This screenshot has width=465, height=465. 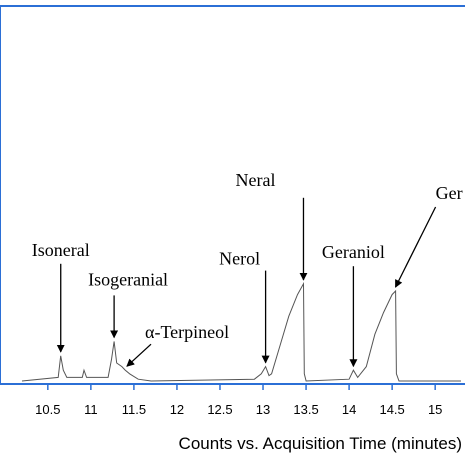 I want to click on peak-label: α-Terpineol, so click(x=187, y=332).